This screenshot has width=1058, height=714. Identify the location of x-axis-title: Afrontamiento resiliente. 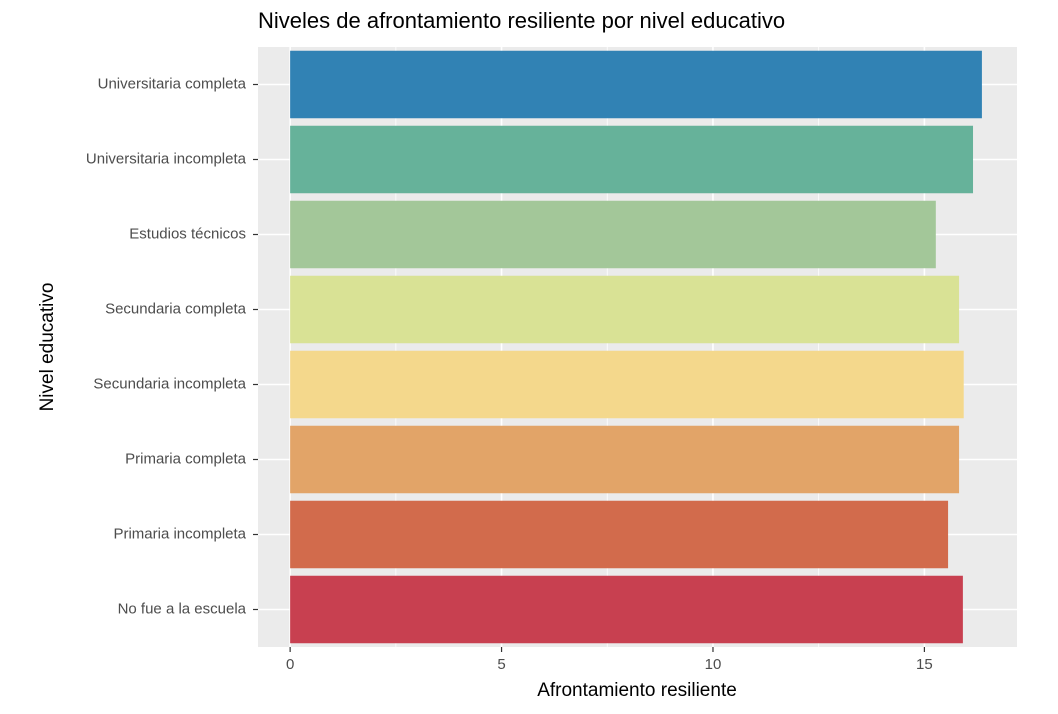
(637, 690).